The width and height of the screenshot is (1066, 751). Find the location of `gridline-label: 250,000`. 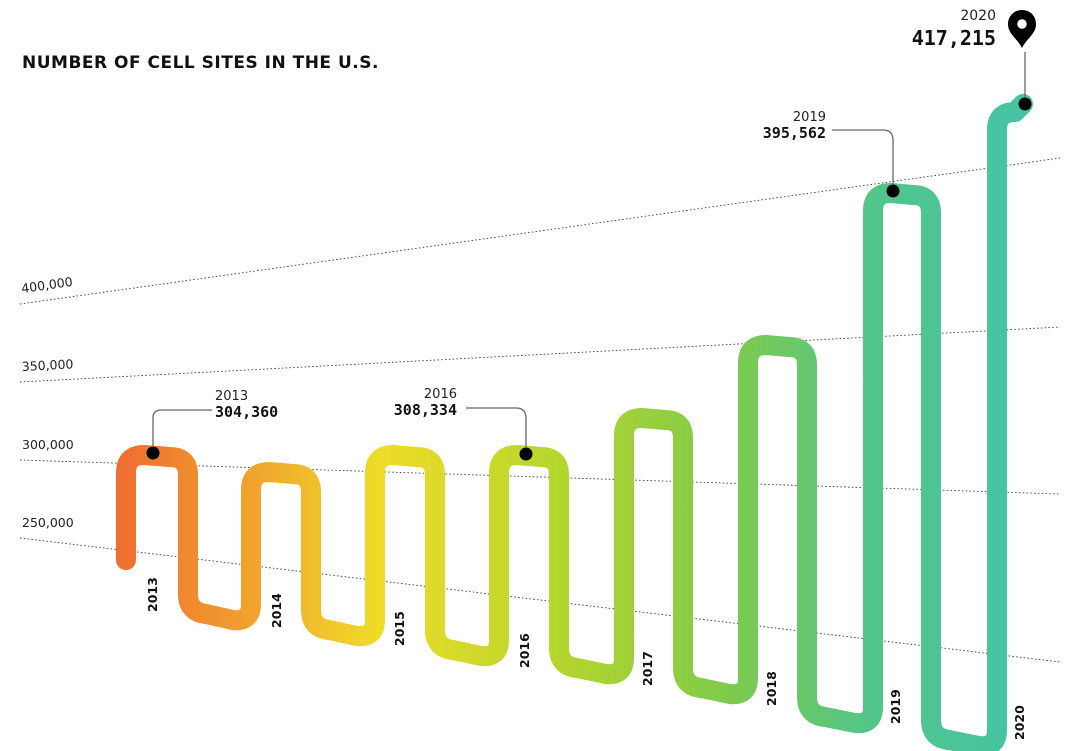

gridline-label: 250,000 is located at coordinates (48, 522).